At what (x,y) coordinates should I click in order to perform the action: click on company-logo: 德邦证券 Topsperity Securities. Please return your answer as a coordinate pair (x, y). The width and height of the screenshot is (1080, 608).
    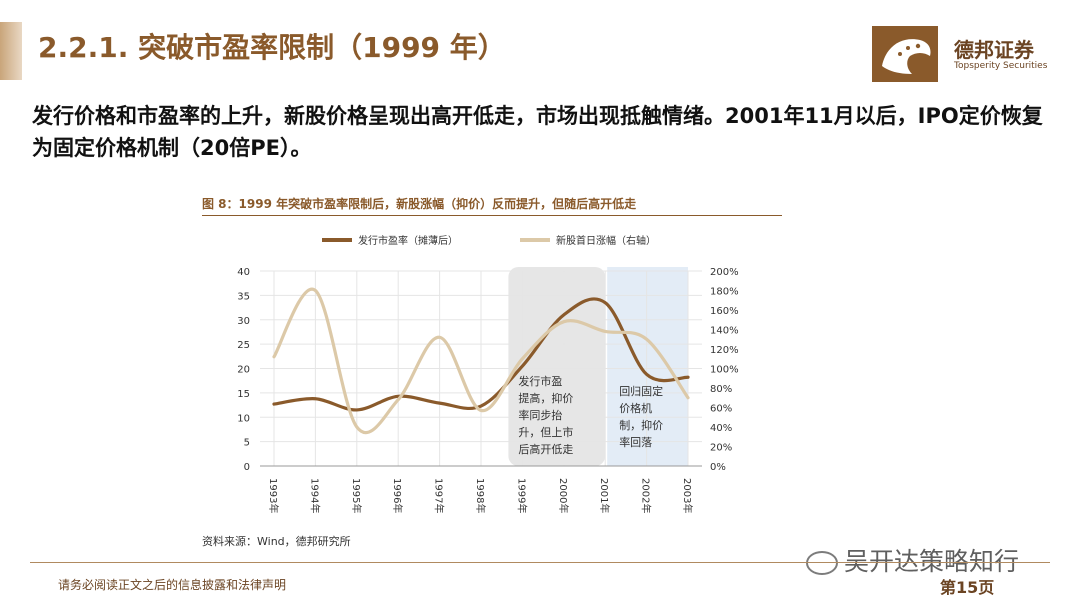
    Looking at the image, I should click on (960, 54).